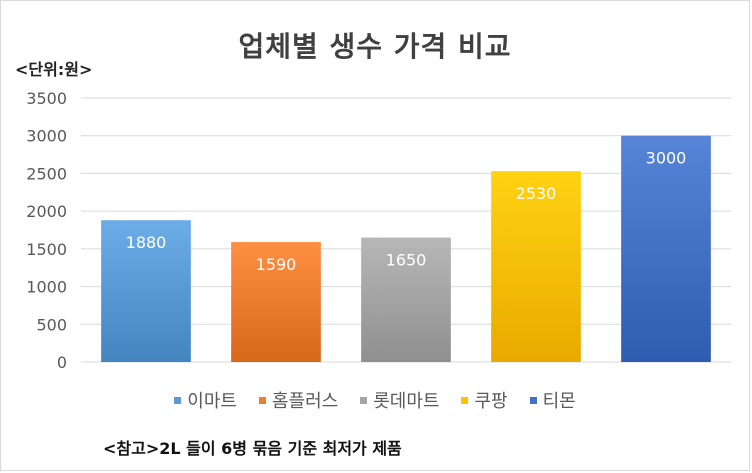  I want to click on legend-label: 이마트, so click(212, 401).